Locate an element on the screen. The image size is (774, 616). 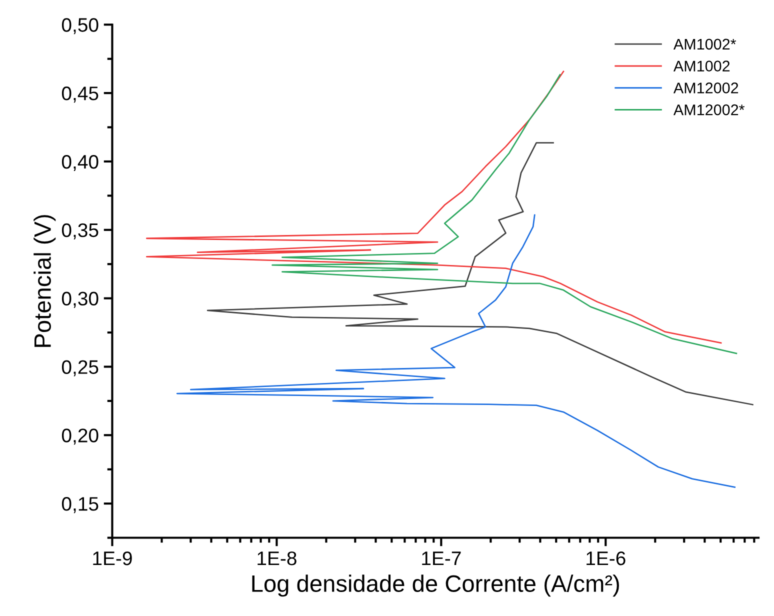
x-tick-label: 1E-9 is located at coordinates (112, 558).